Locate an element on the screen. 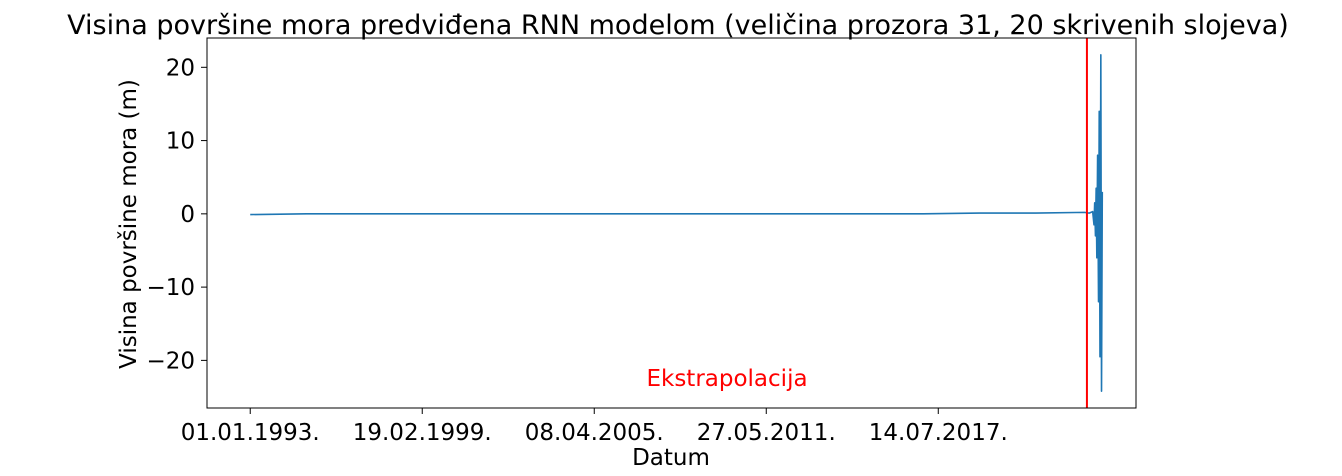 The image size is (1342, 476). y-axis: −20 −10 0 10 20 is located at coordinates (176, 214).